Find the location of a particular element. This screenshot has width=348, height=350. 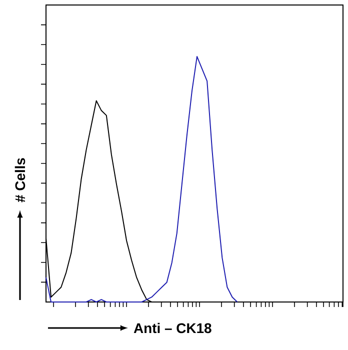

x-axis-title: Anti – CK18 is located at coordinates (173, 328).